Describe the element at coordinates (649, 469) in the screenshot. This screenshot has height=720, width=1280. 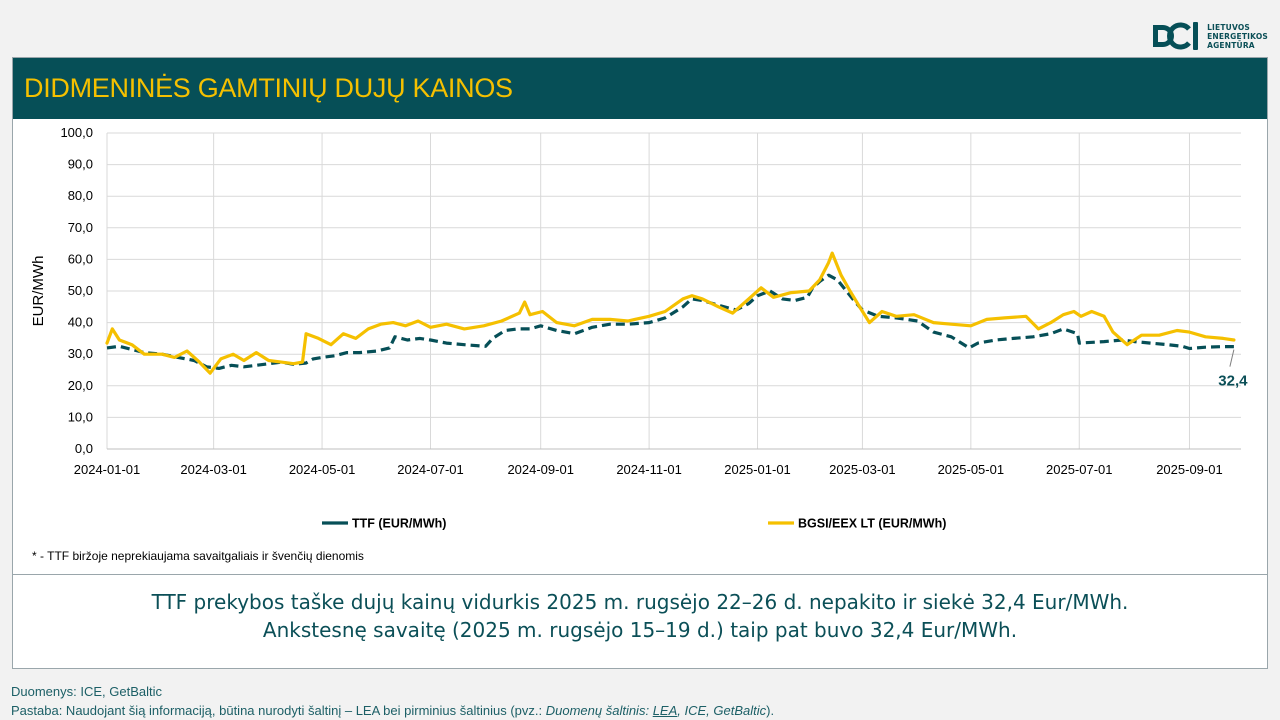
I see `x-tick-label: 2024-11-01` at that location.